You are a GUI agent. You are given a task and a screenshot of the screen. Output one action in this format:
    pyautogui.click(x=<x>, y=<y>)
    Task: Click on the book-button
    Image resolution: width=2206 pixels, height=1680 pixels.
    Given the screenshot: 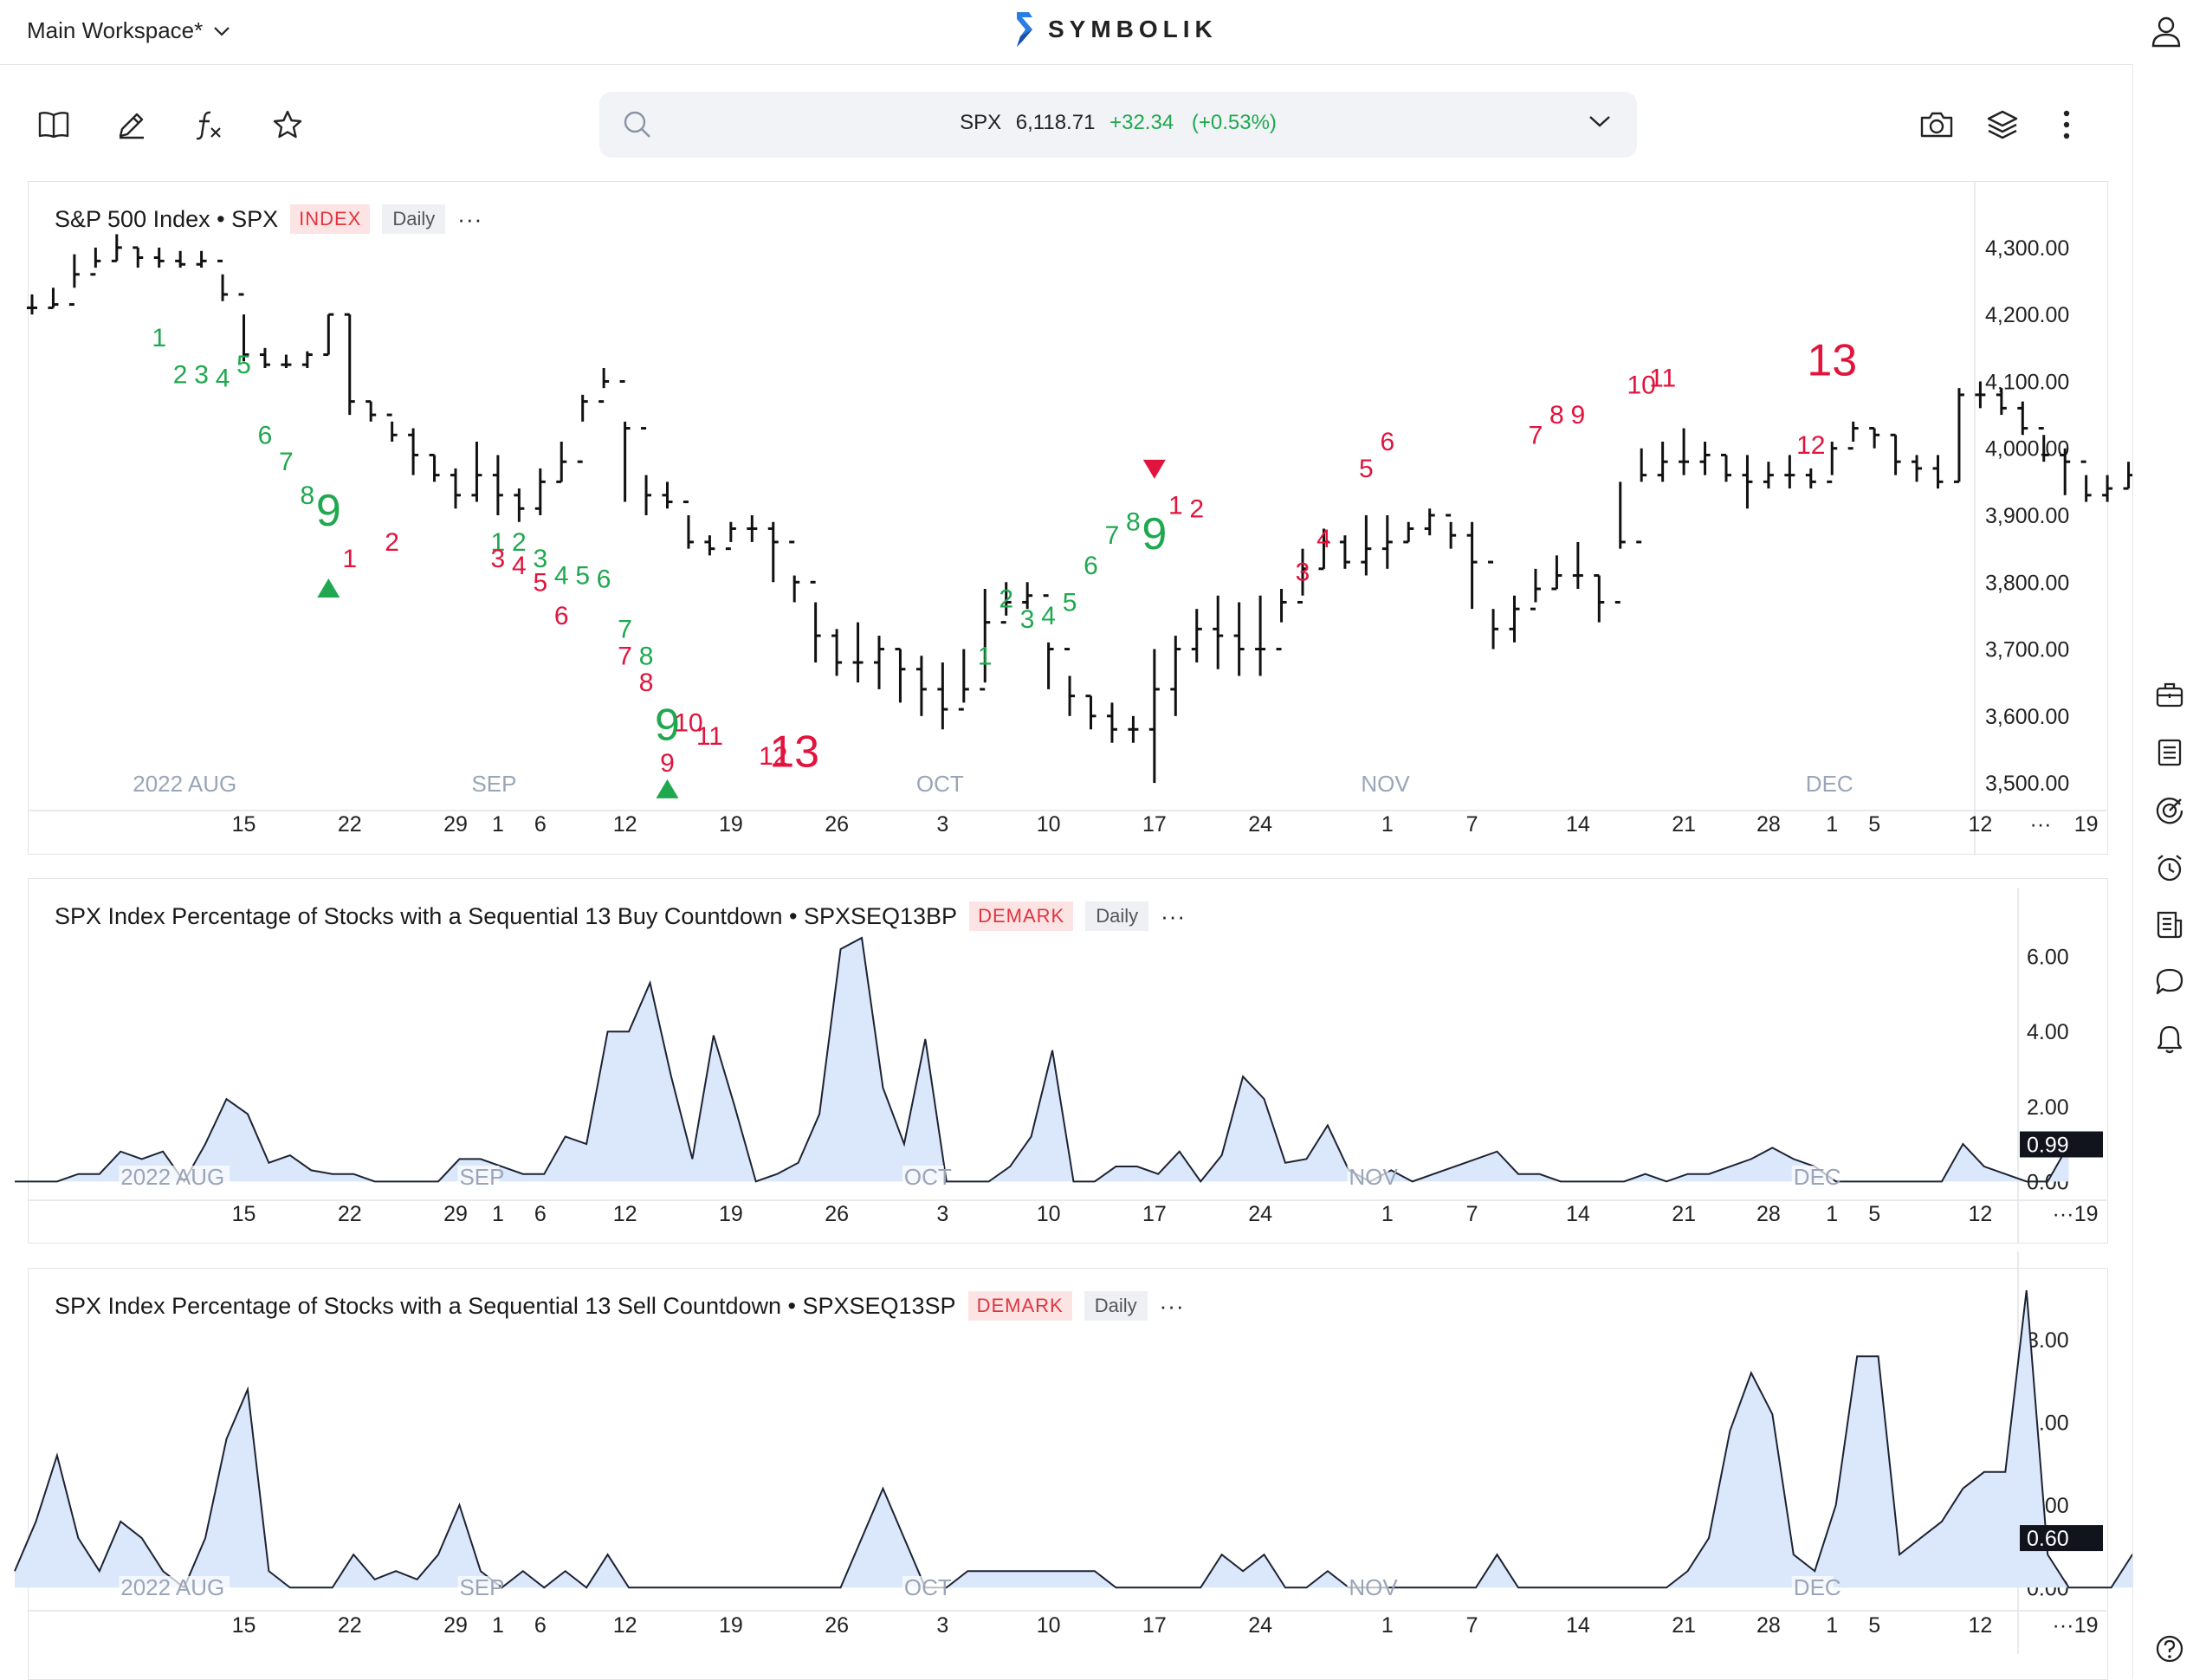 What is the action you would take?
    pyautogui.click(x=54, y=125)
    